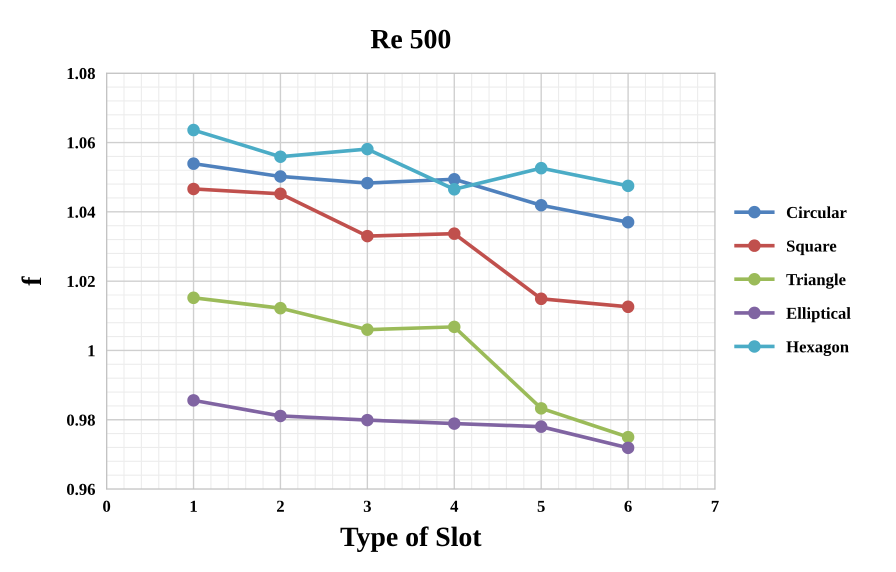 The image size is (896, 572). What do you see at coordinates (454, 506) in the screenshot?
I see `x-tick-label: 4` at bounding box center [454, 506].